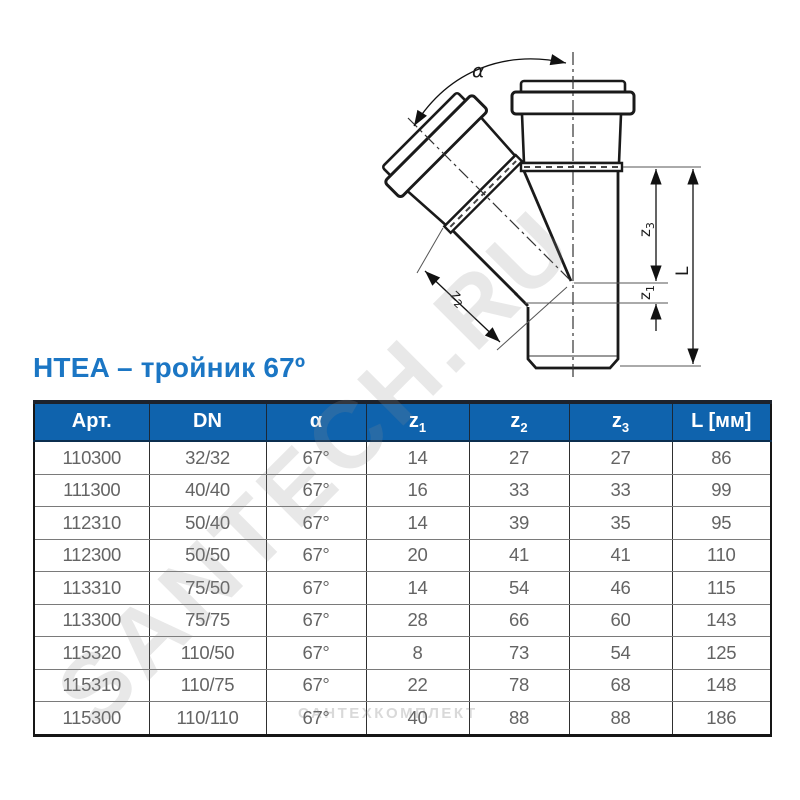  What do you see at coordinates (721, 421) in the screenshot?
I see `col-header-l: L [мм]` at bounding box center [721, 421].